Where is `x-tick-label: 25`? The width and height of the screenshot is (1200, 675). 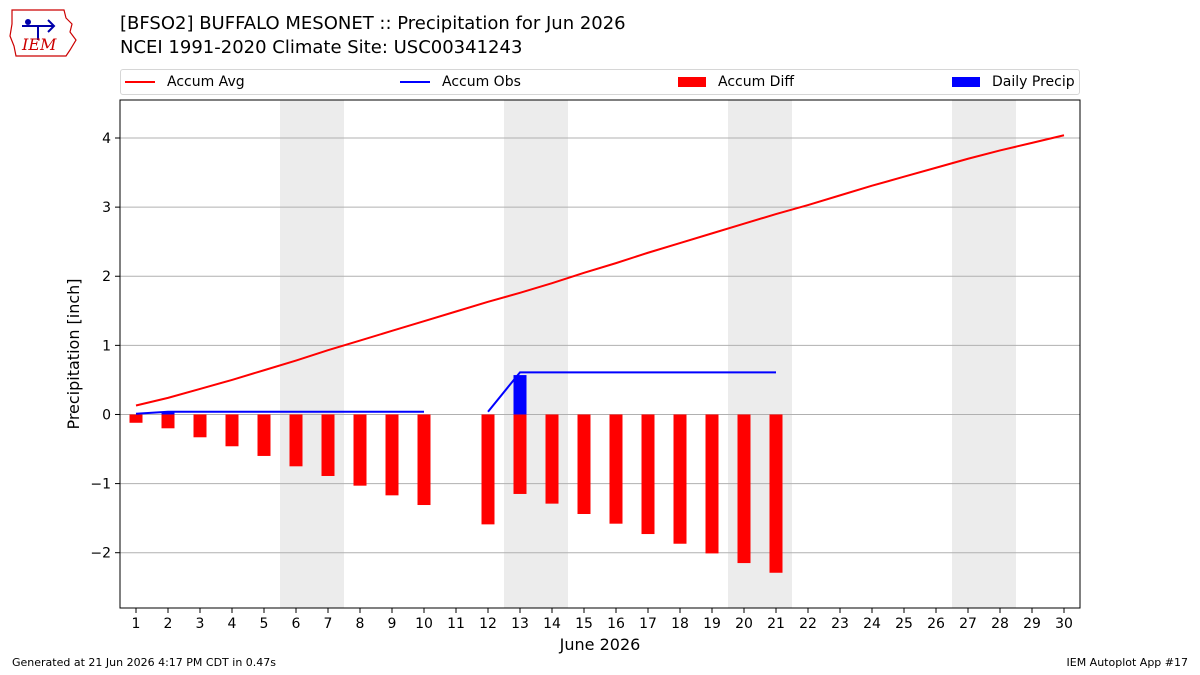 x-tick-label: 25 is located at coordinates (904, 624).